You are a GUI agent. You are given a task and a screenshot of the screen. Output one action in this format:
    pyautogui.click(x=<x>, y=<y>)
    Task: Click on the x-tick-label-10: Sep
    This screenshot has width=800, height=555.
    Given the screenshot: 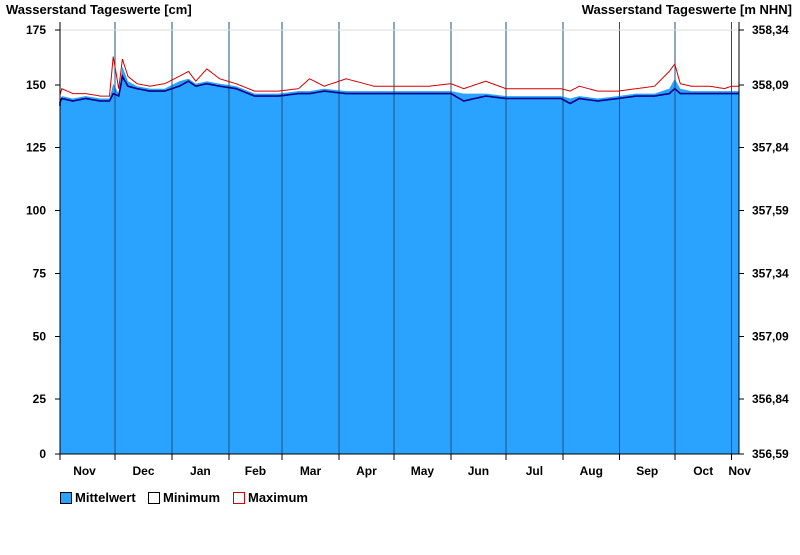 What is the action you would take?
    pyautogui.click(x=647, y=471)
    